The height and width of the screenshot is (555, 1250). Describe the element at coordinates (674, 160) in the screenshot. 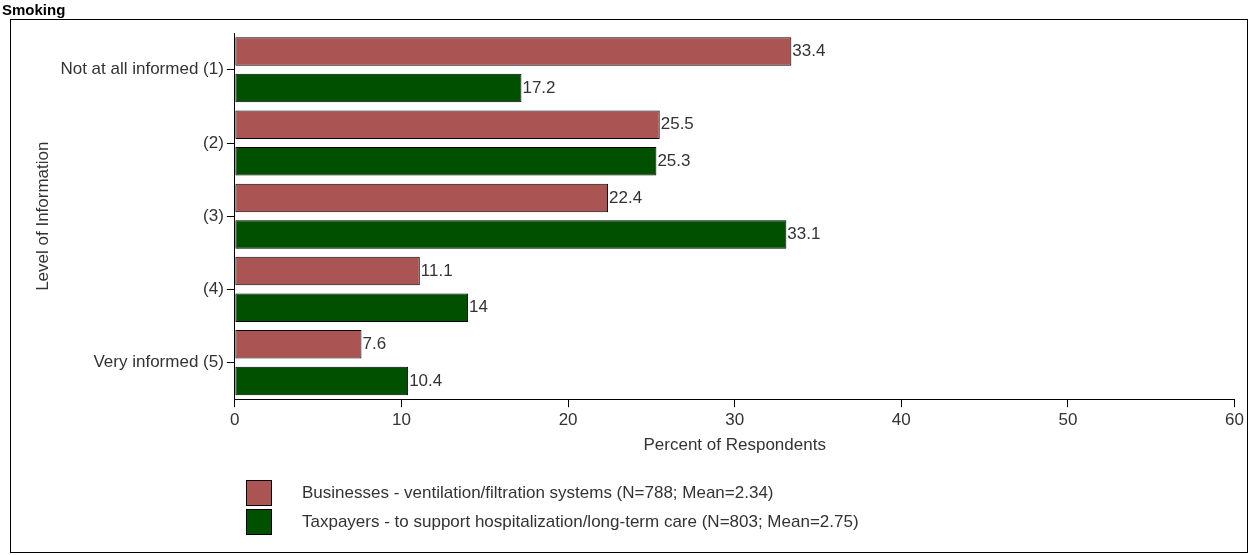

I see `data-label: 25.3` at that location.